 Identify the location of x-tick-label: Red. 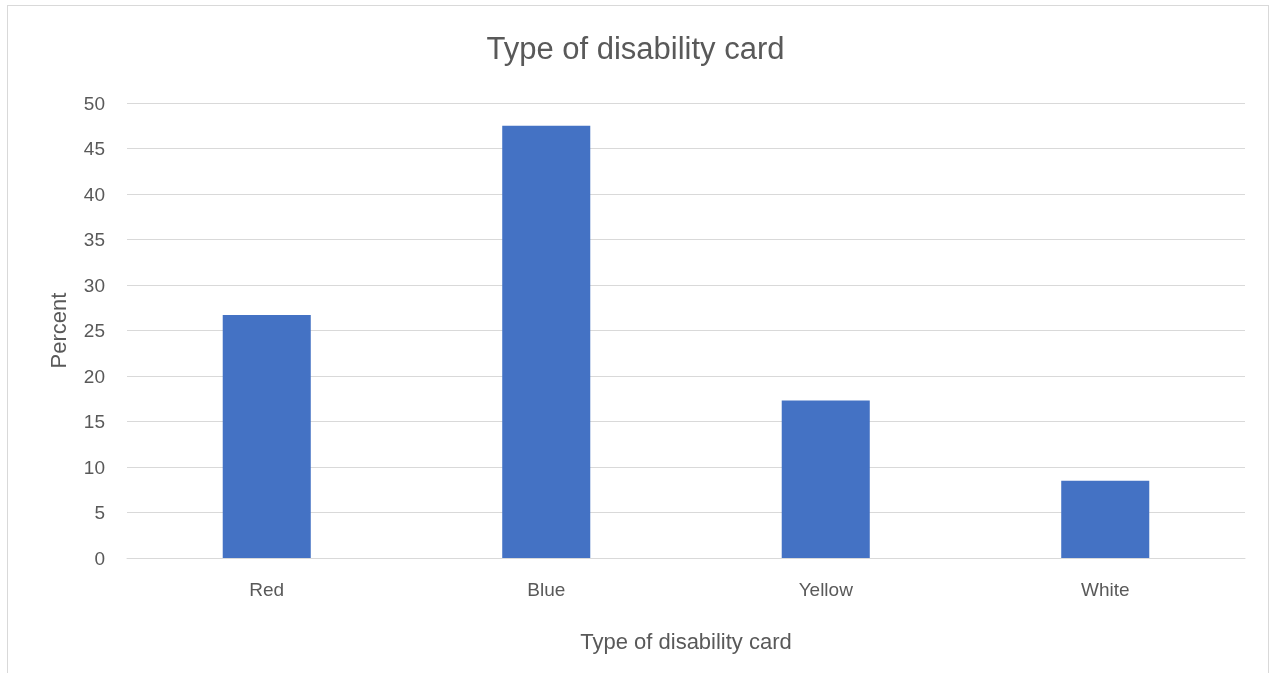
(267, 589).